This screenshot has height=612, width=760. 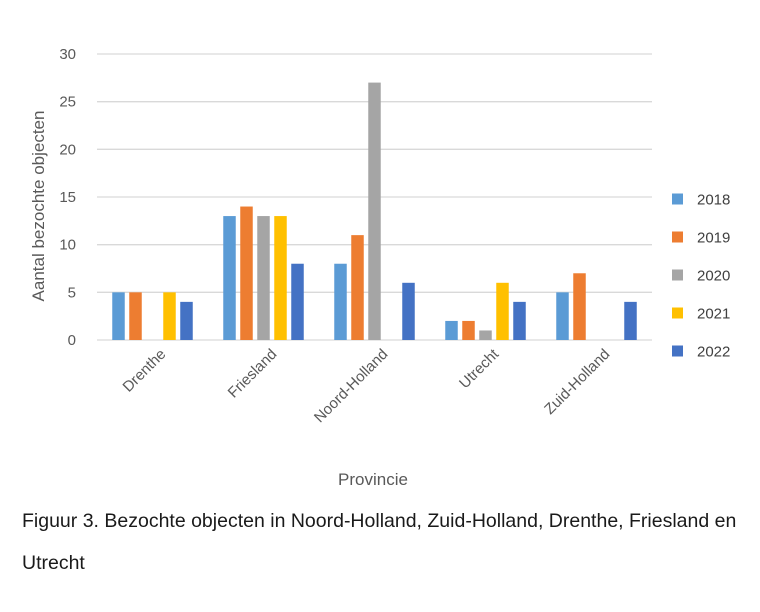 What do you see at coordinates (677, 275) in the screenshot?
I see `legend-swatch-2020` at bounding box center [677, 275].